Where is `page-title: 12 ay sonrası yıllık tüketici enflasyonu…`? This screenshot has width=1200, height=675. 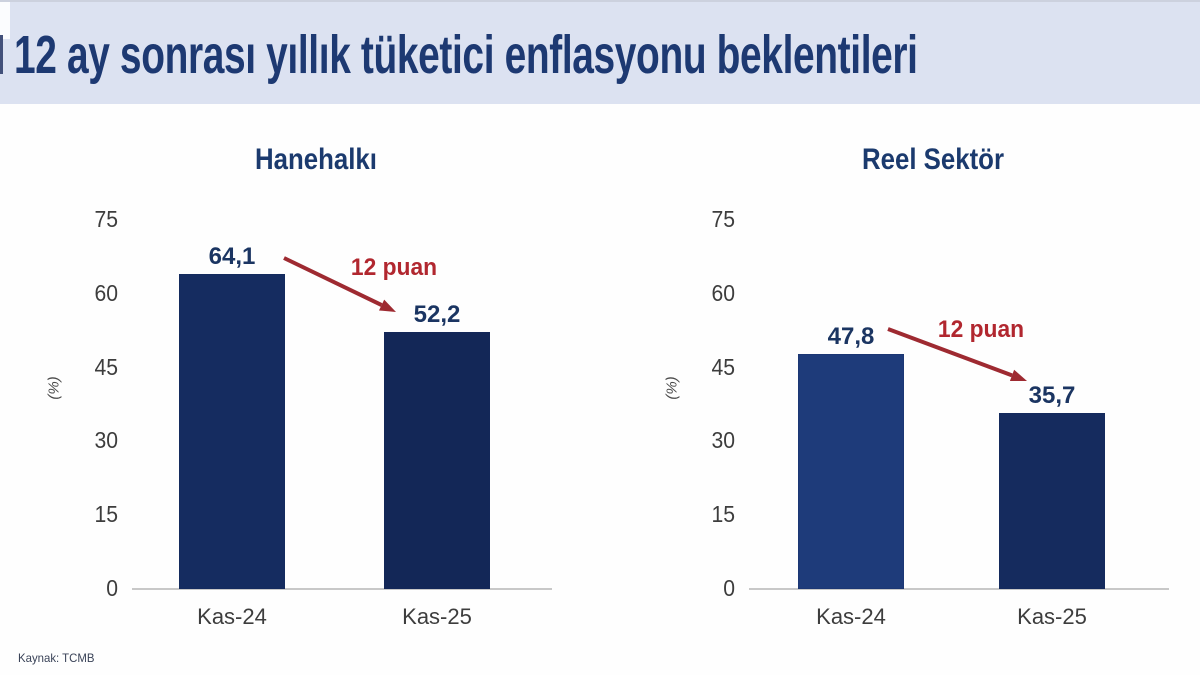
page-title: 12 ay sonrası yıllık tüketici enflasyonu… is located at coordinates (466, 55).